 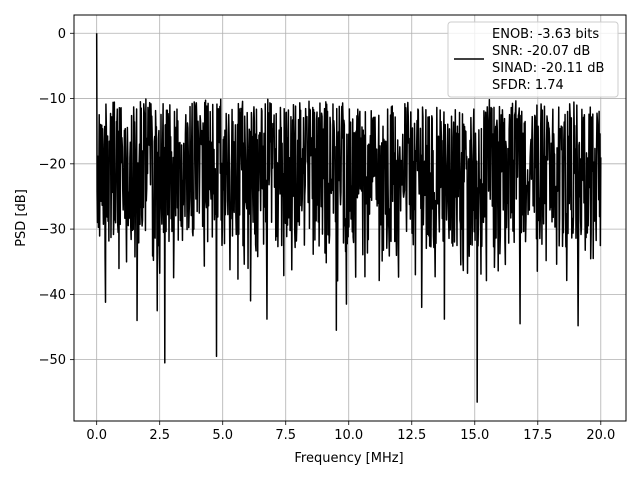 What do you see at coordinates (545, 34) in the screenshot?
I see `legend-entry-line: ENOB: -3.63 bits` at bounding box center [545, 34].